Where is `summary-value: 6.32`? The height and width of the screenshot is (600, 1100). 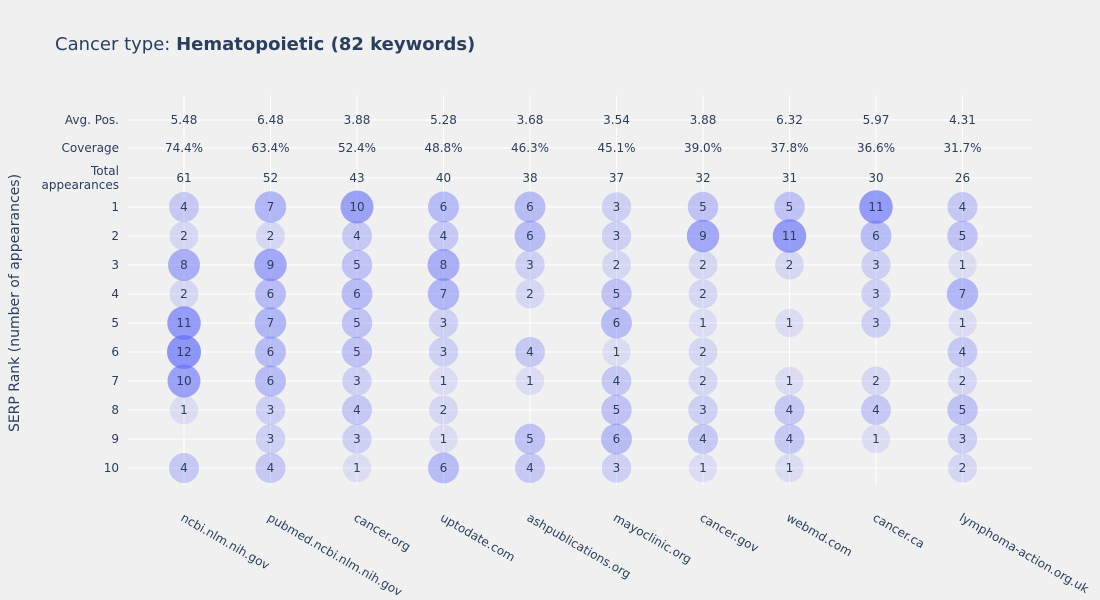
summary-value: 6.32 is located at coordinates (789, 120).